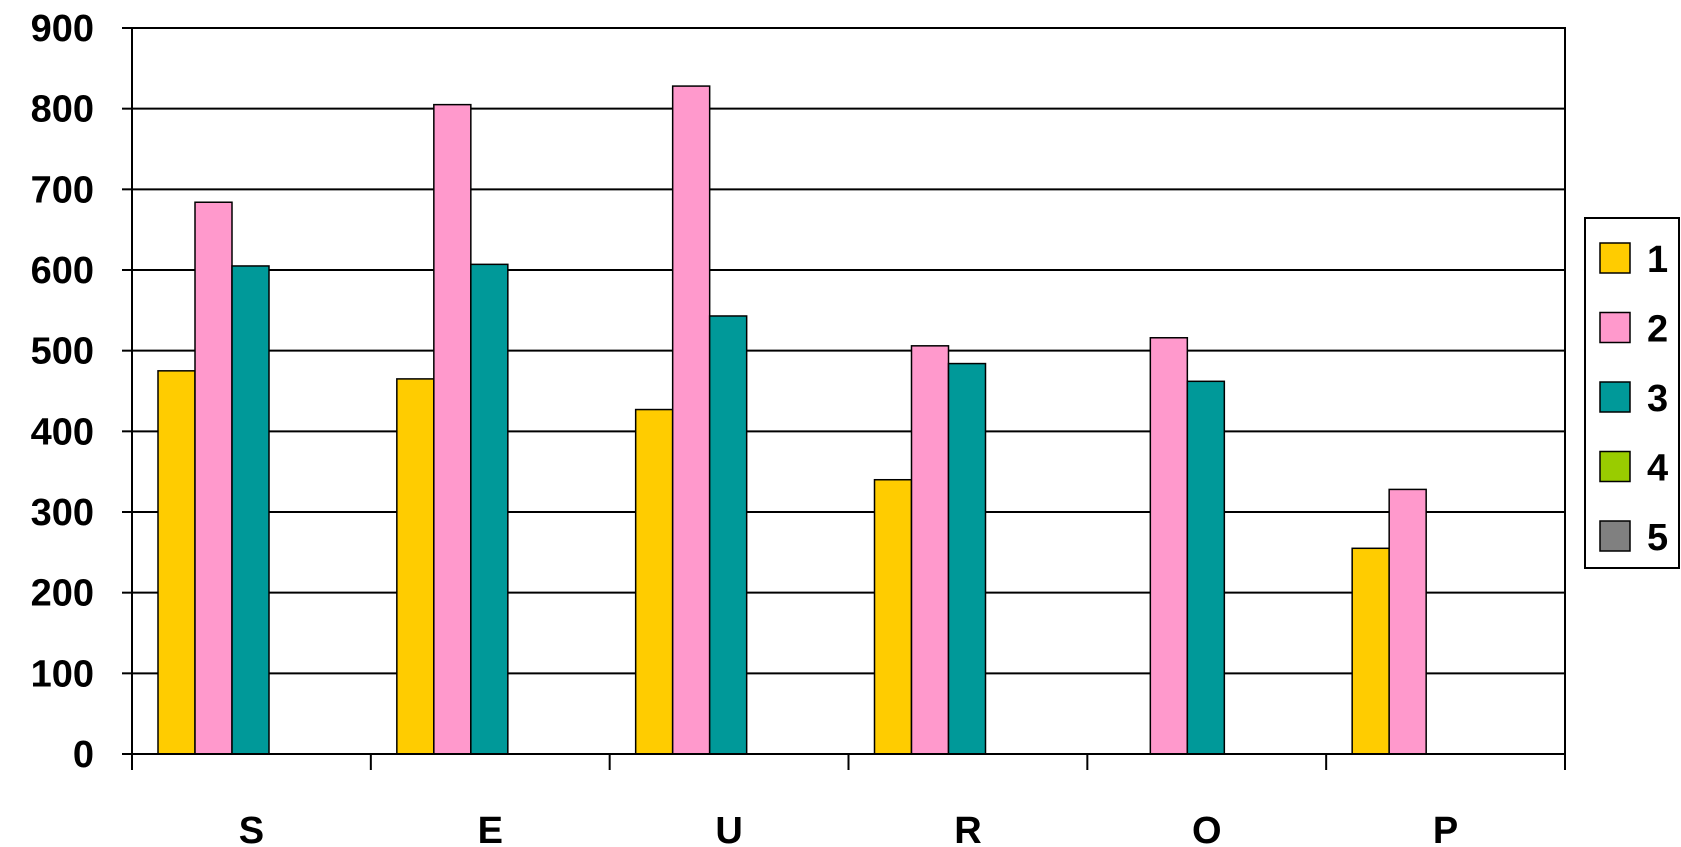 This screenshot has height=847, width=1681. Describe the element at coordinates (62, 513) in the screenshot. I see `y-tick-label: 300` at that location.